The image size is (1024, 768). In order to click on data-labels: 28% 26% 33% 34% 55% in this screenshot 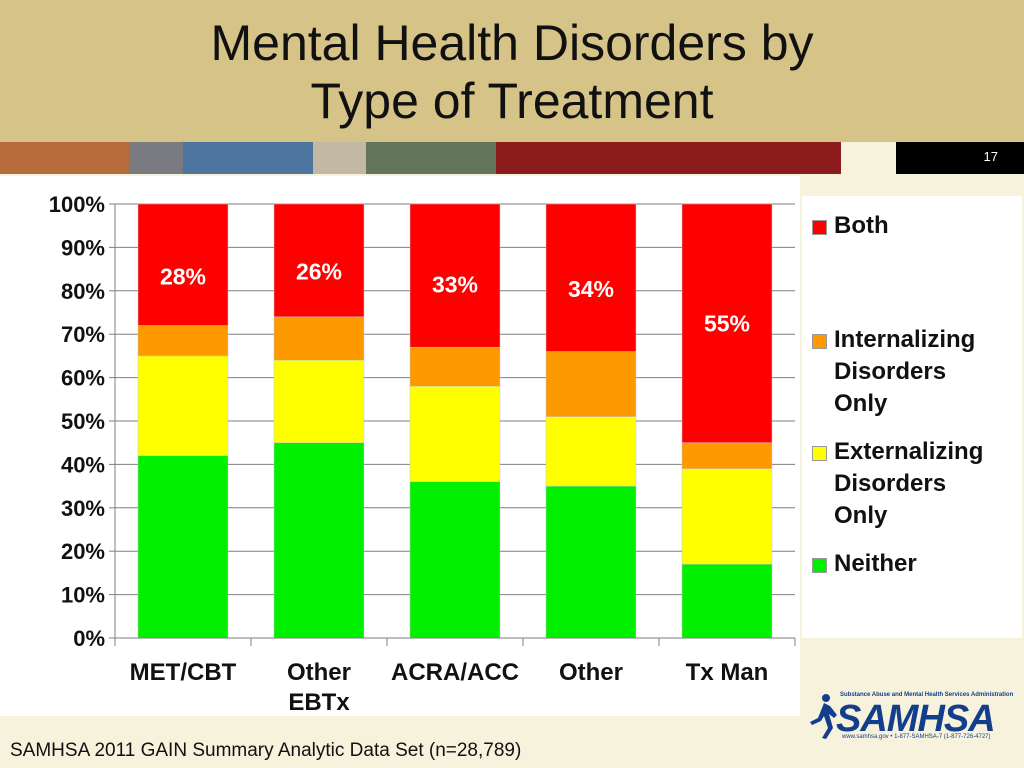, I will do `click(455, 297)`.